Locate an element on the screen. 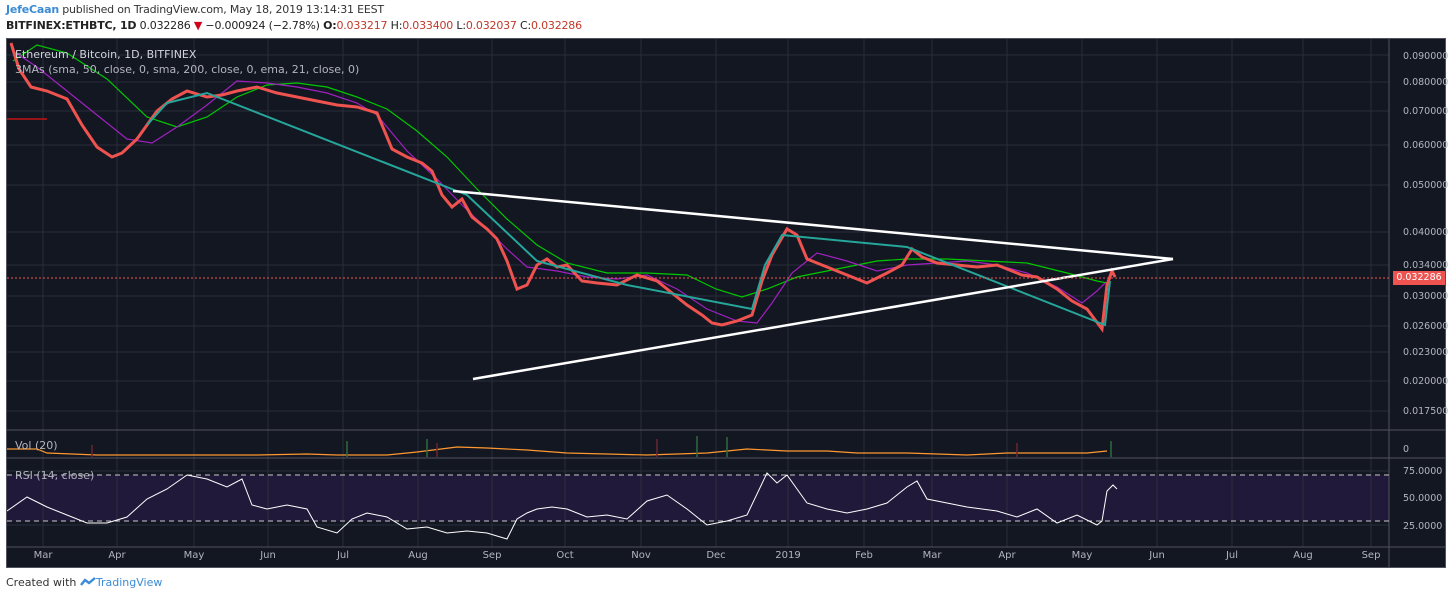 The height and width of the screenshot is (599, 1450). rsi-axis-label: 75.0000 is located at coordinates (1423, 471).